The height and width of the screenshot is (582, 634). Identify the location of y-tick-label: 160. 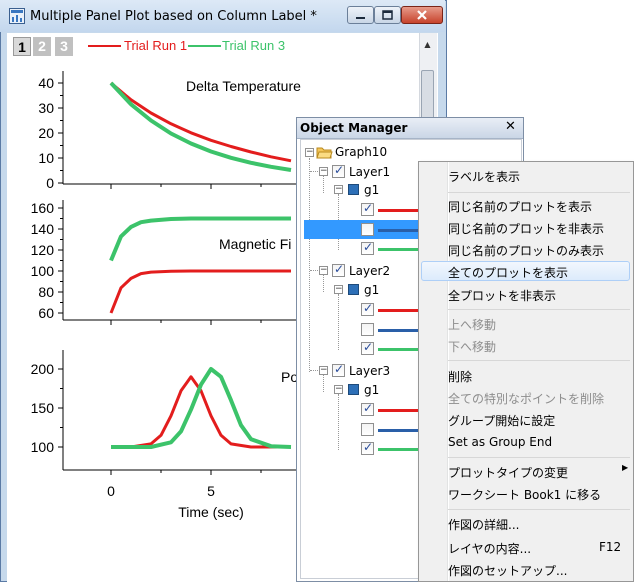
(43, 208).